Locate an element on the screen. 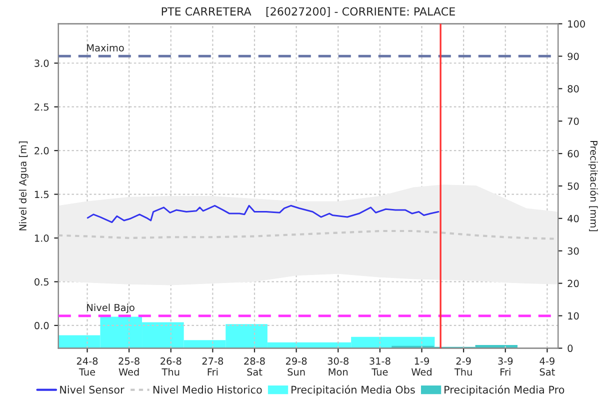  y-tick-label: 3.0 is located at coordinates (41, 63).